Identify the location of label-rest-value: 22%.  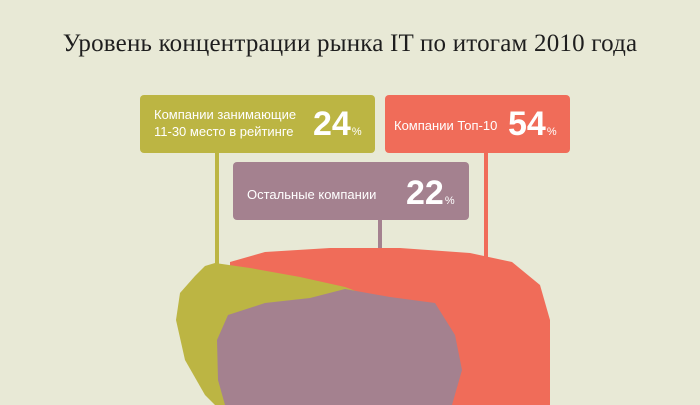
(430, 197).